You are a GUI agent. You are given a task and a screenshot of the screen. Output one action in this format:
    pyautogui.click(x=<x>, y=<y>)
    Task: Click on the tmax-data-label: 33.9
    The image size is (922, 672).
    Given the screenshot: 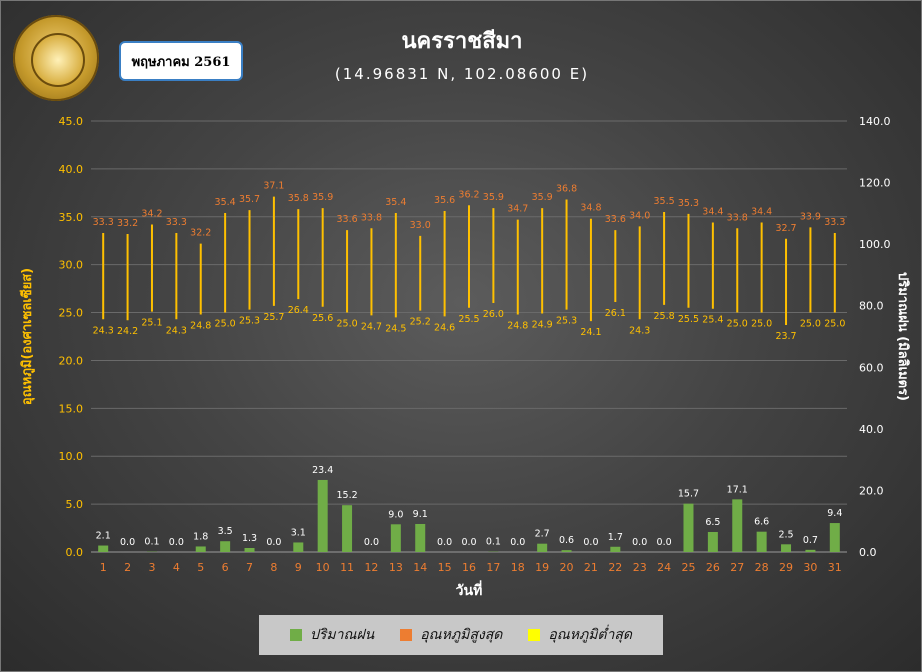 What is the action you would take?
    pyautogui.click(x=810, y=216)
    